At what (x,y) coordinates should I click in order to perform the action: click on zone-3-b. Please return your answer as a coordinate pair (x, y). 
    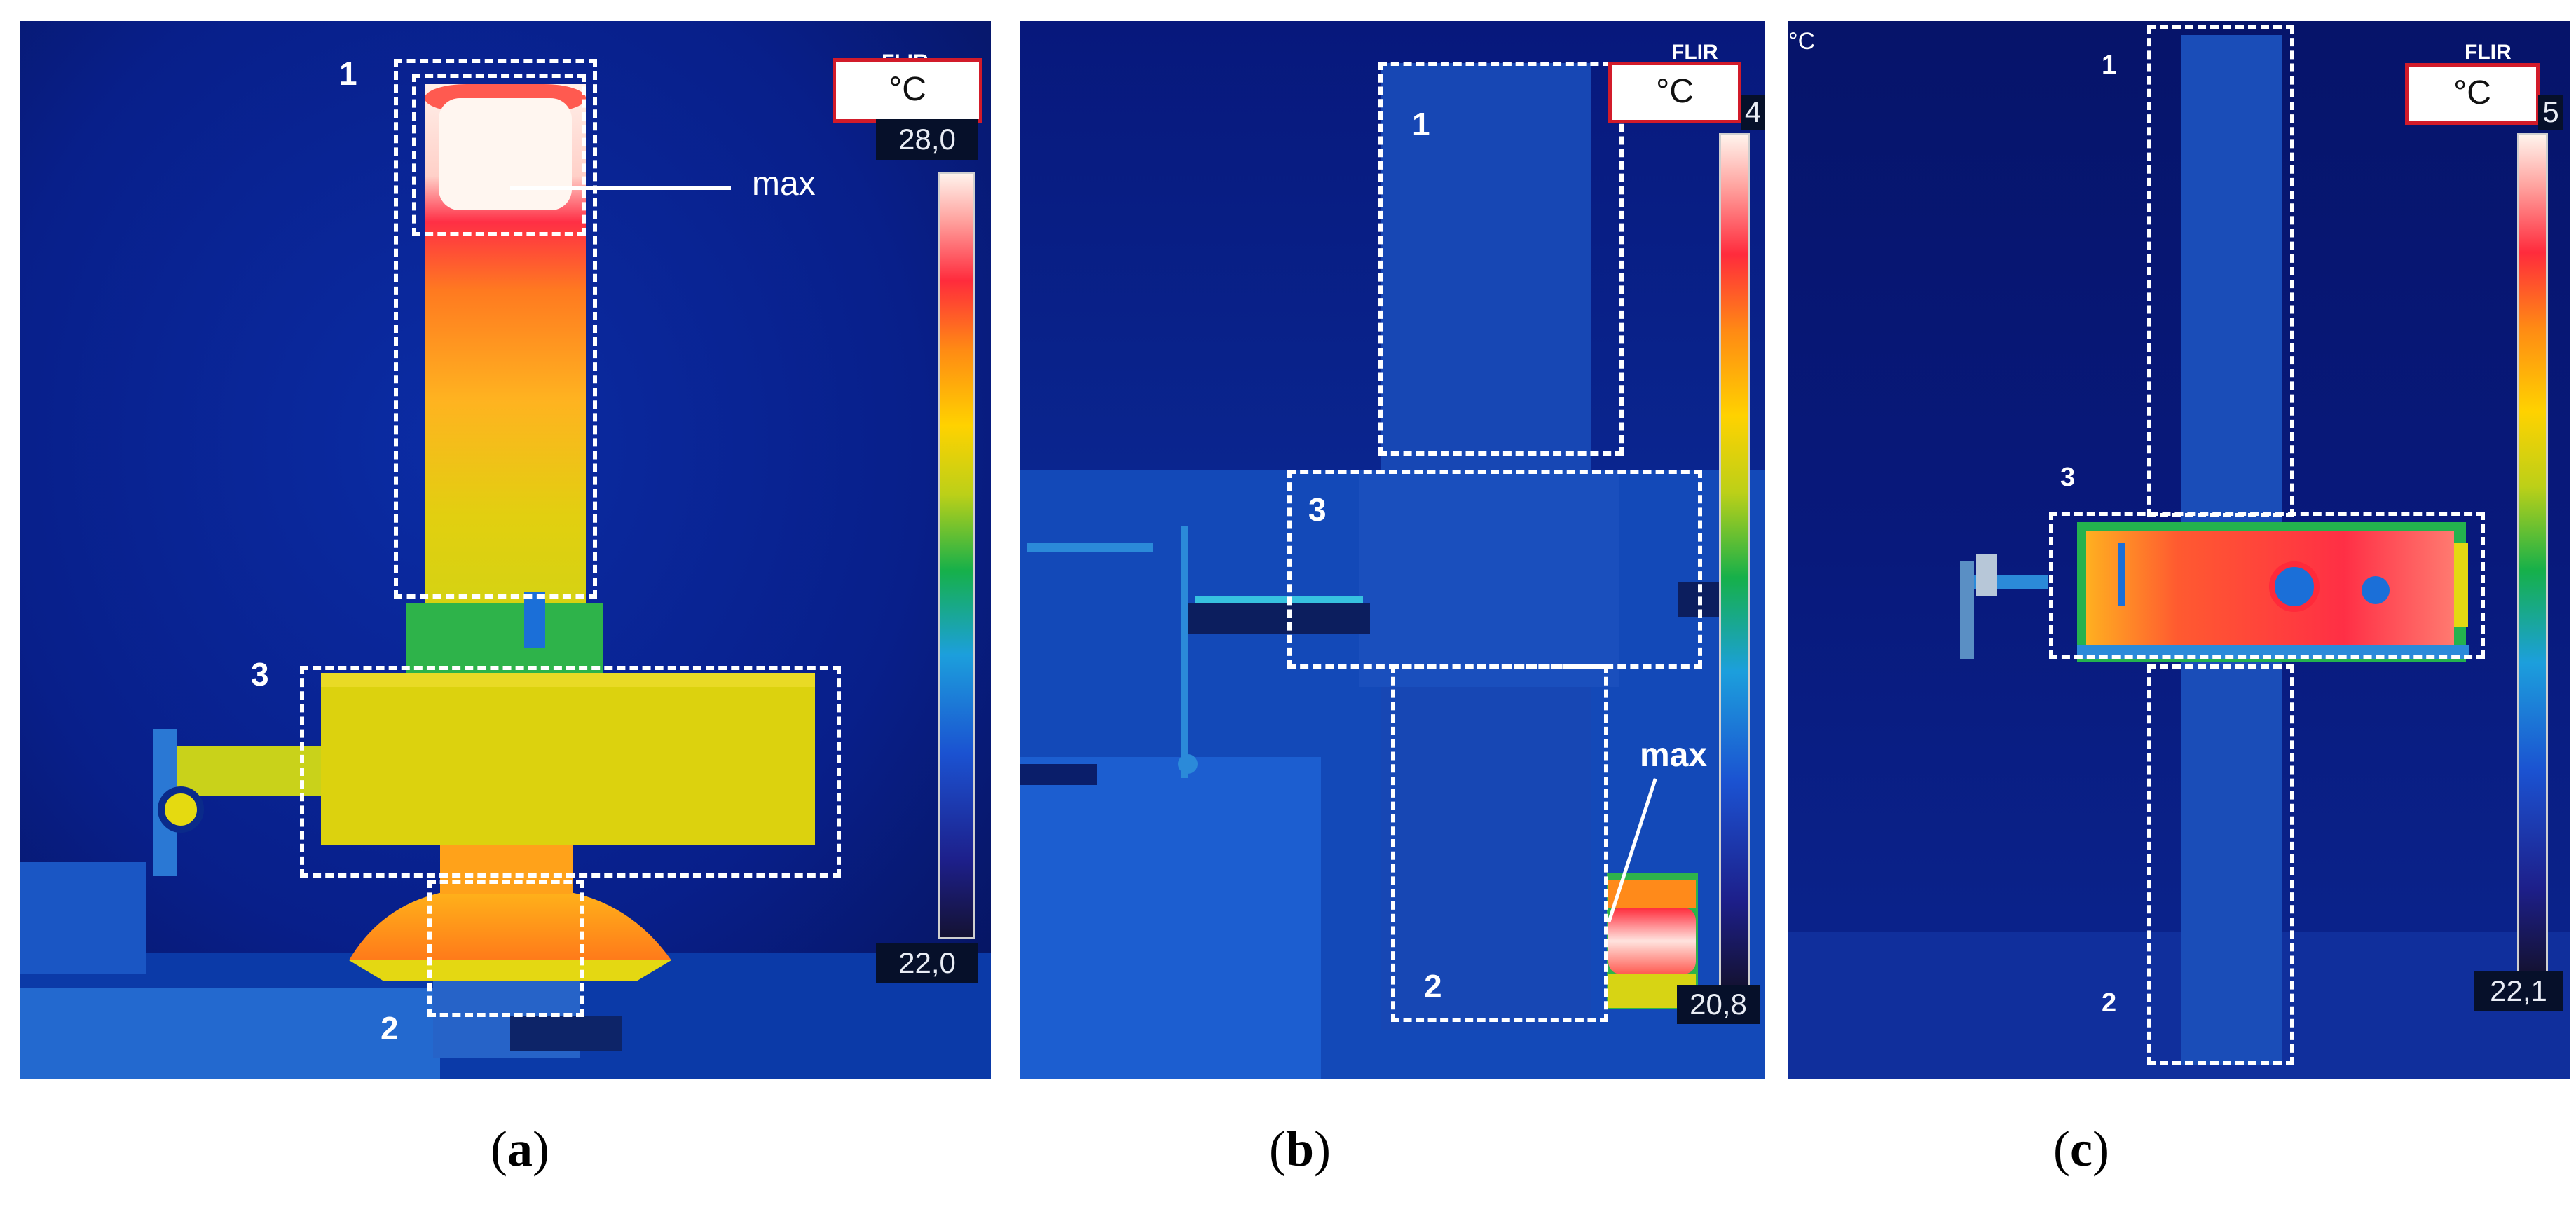
    Looking at the image, I should click on (1494, 569).